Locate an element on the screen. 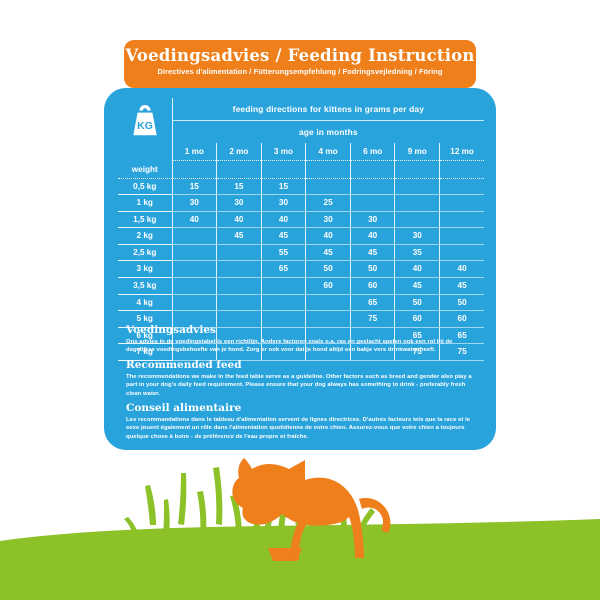  weight-label: 1 kg is located at coordinates (145, 203).